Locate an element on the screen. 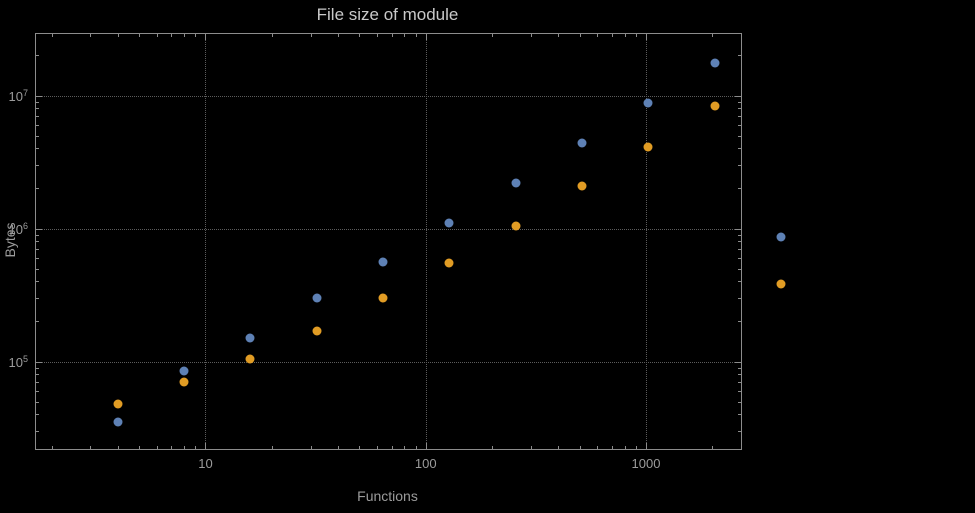 This screenshot has height=513, width=975. chart-title: File size of module is located at coordinates (387, 14).